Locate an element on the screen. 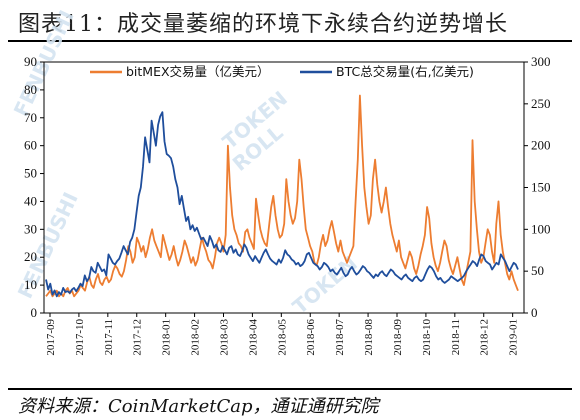 This screenshot has height=420, width=580. legend-label-bitmex: bitMEX交易量（亿美元） is located at coordinates (198, 71).